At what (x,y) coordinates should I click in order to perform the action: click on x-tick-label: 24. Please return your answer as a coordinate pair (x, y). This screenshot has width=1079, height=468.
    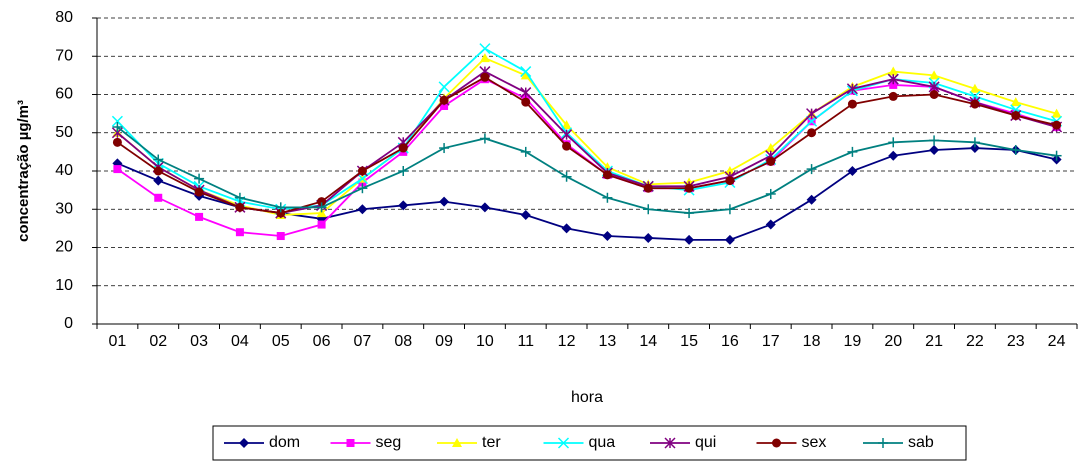
    Looking at the image, I should click on (1057, 341).